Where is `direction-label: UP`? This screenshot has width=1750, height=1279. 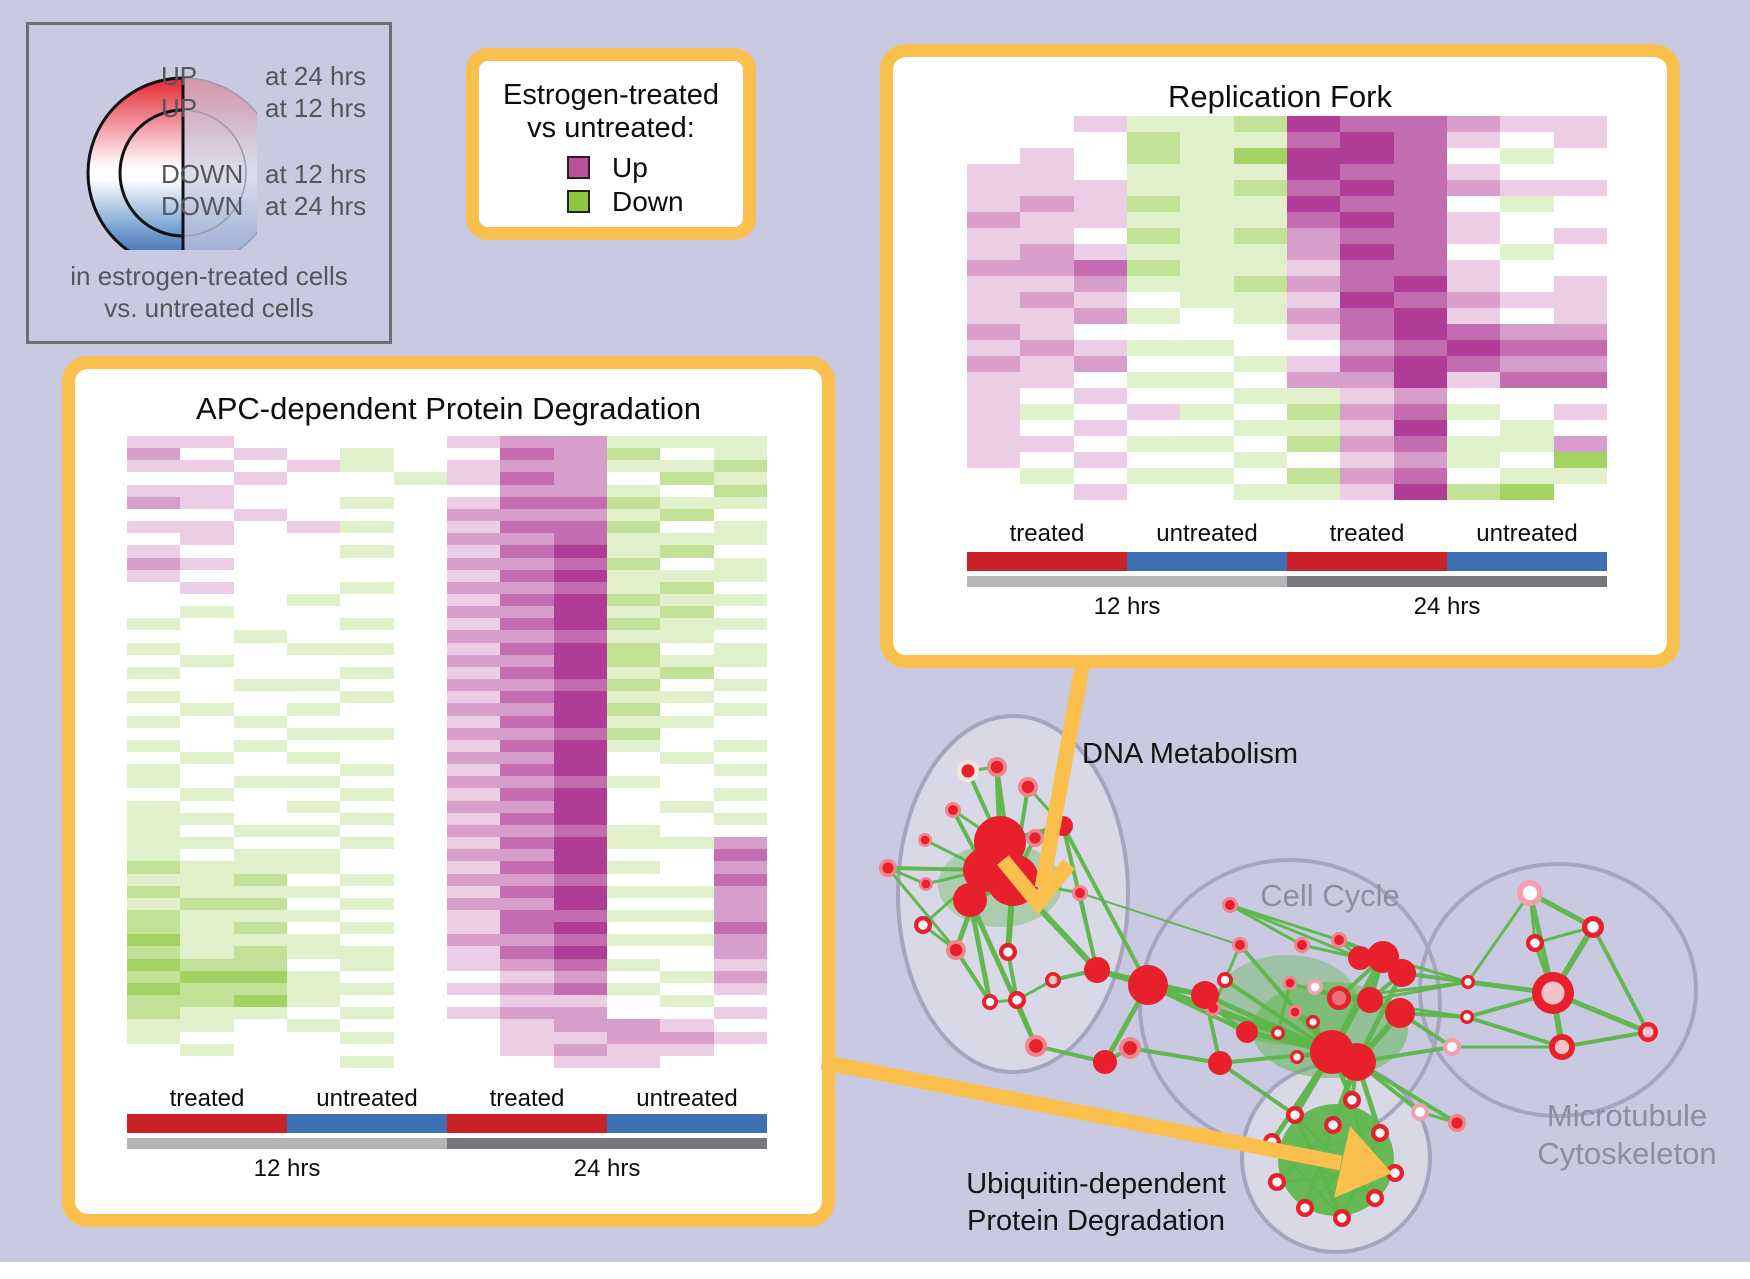
direction-label: UP is located at coordinates (179, 108).